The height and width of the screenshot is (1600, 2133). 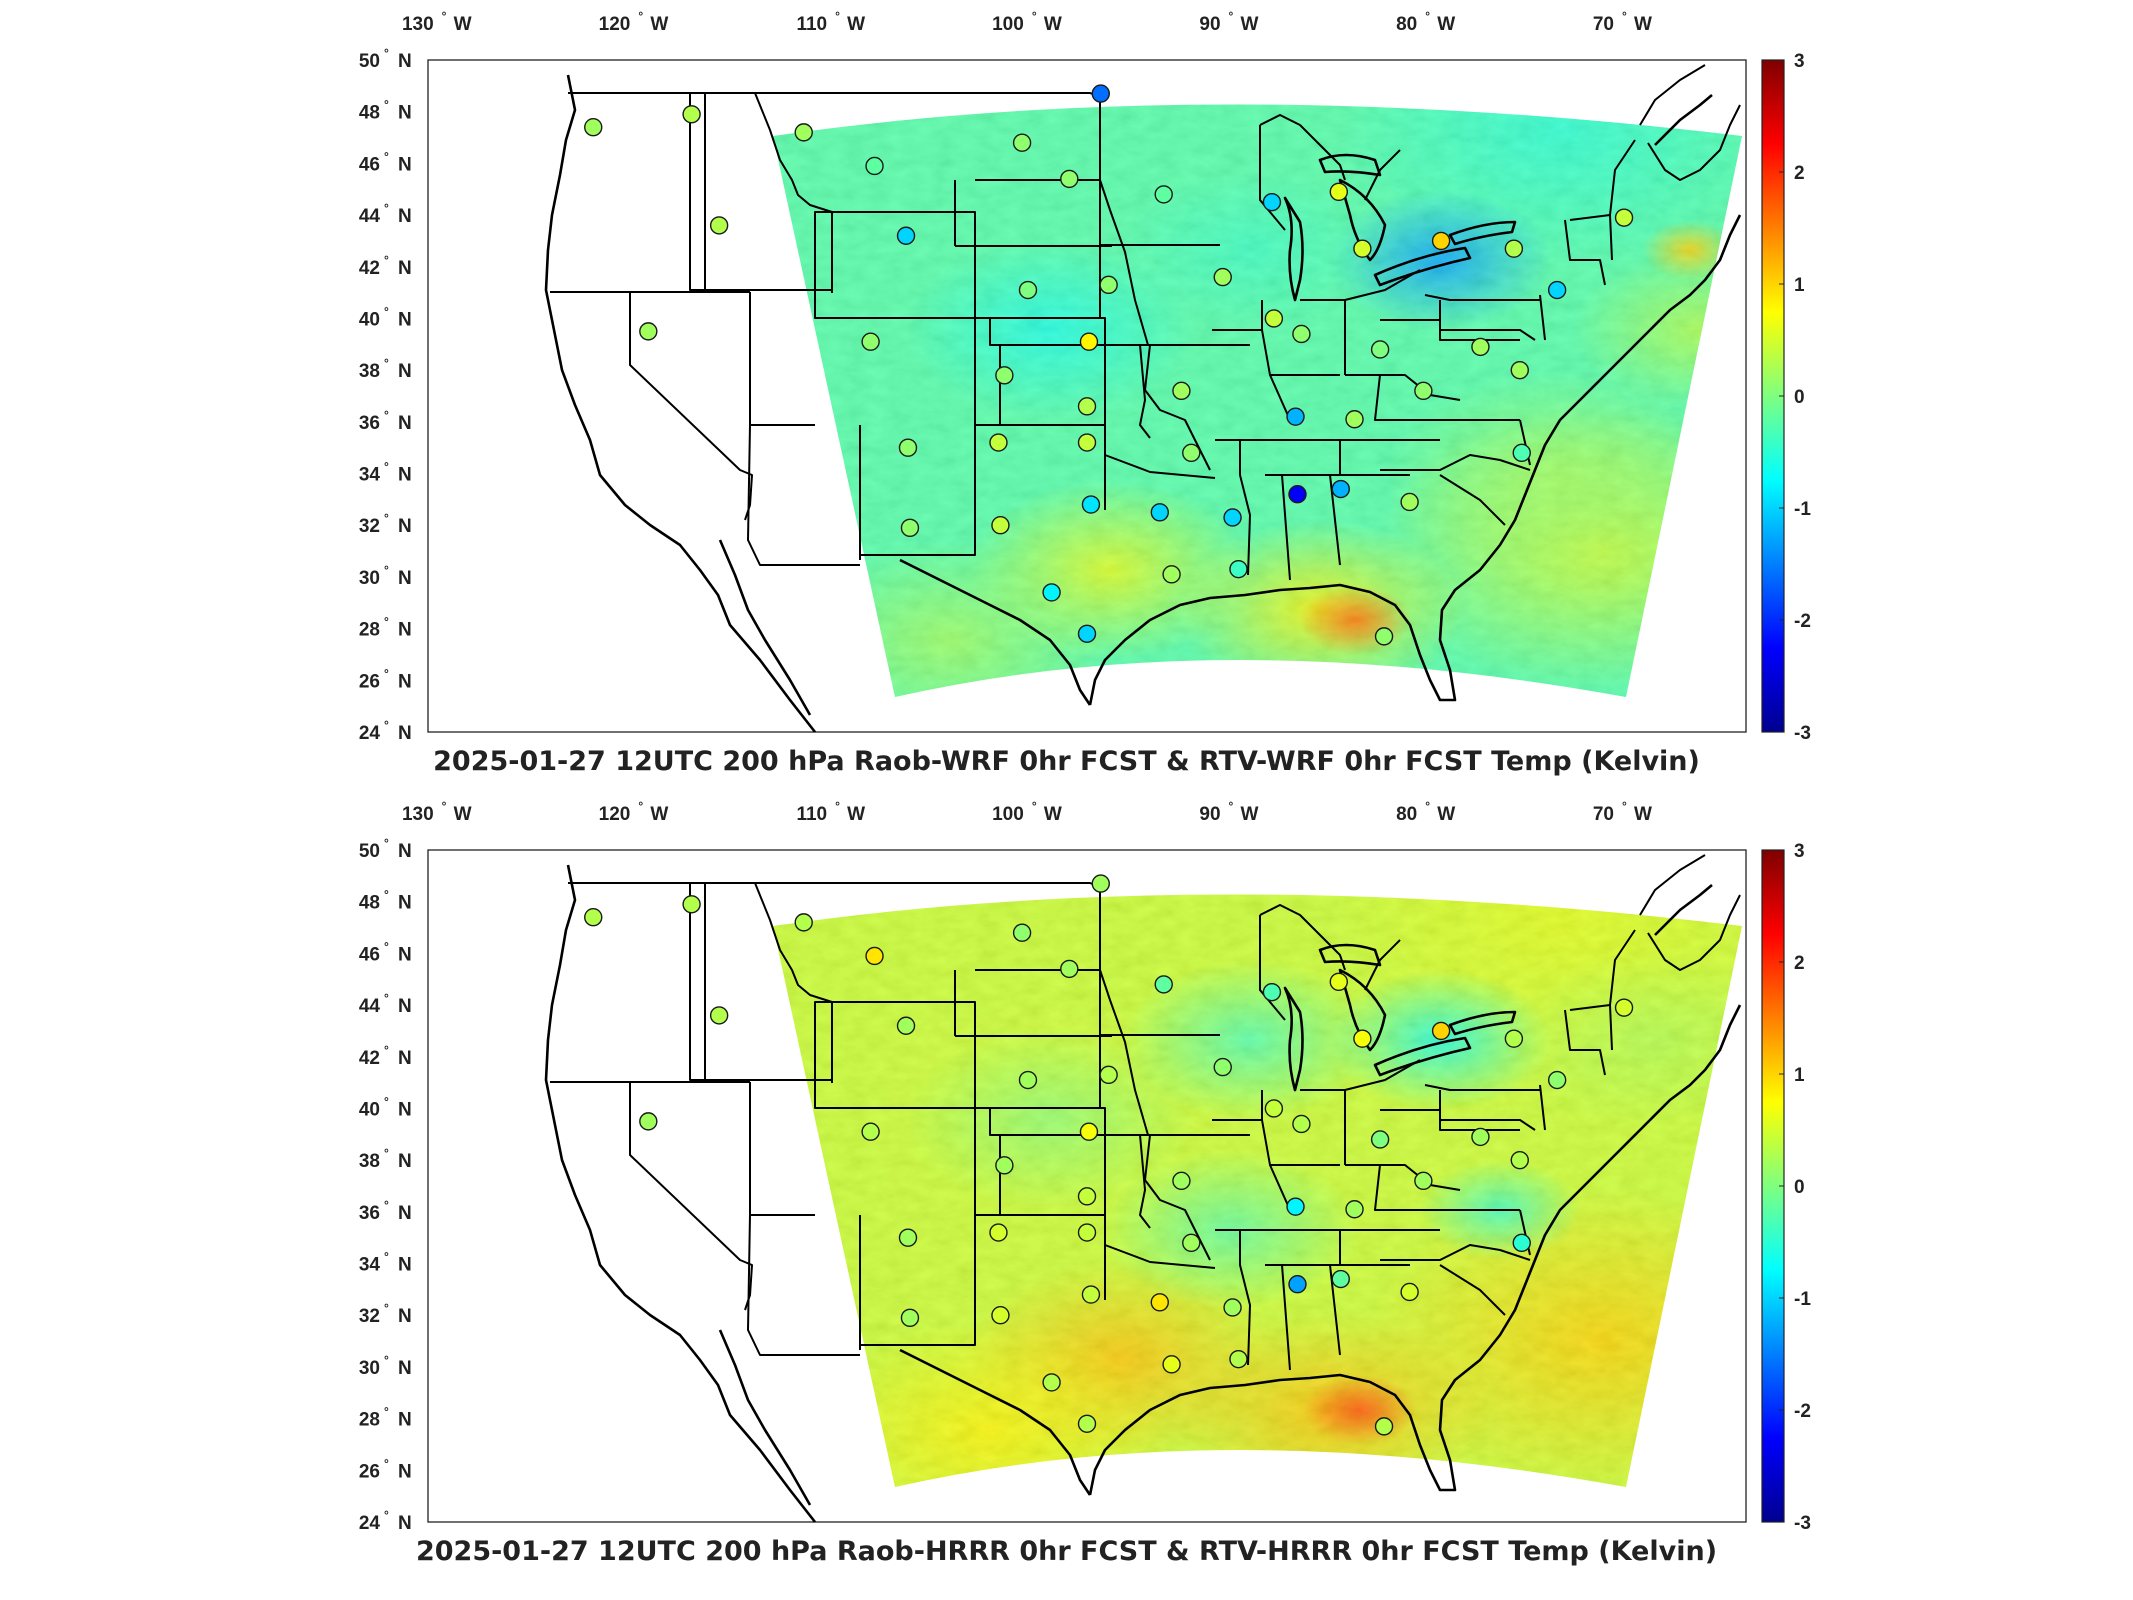 What do you see at coordinates (1027, 812) in the screenshot?
I see `bottom-lon-ticks: 130 ° W 120 ° W 110 ° W 100 ° W 90 ° W 80 ° W 70 ° W` at bounding box center [1027, 812].